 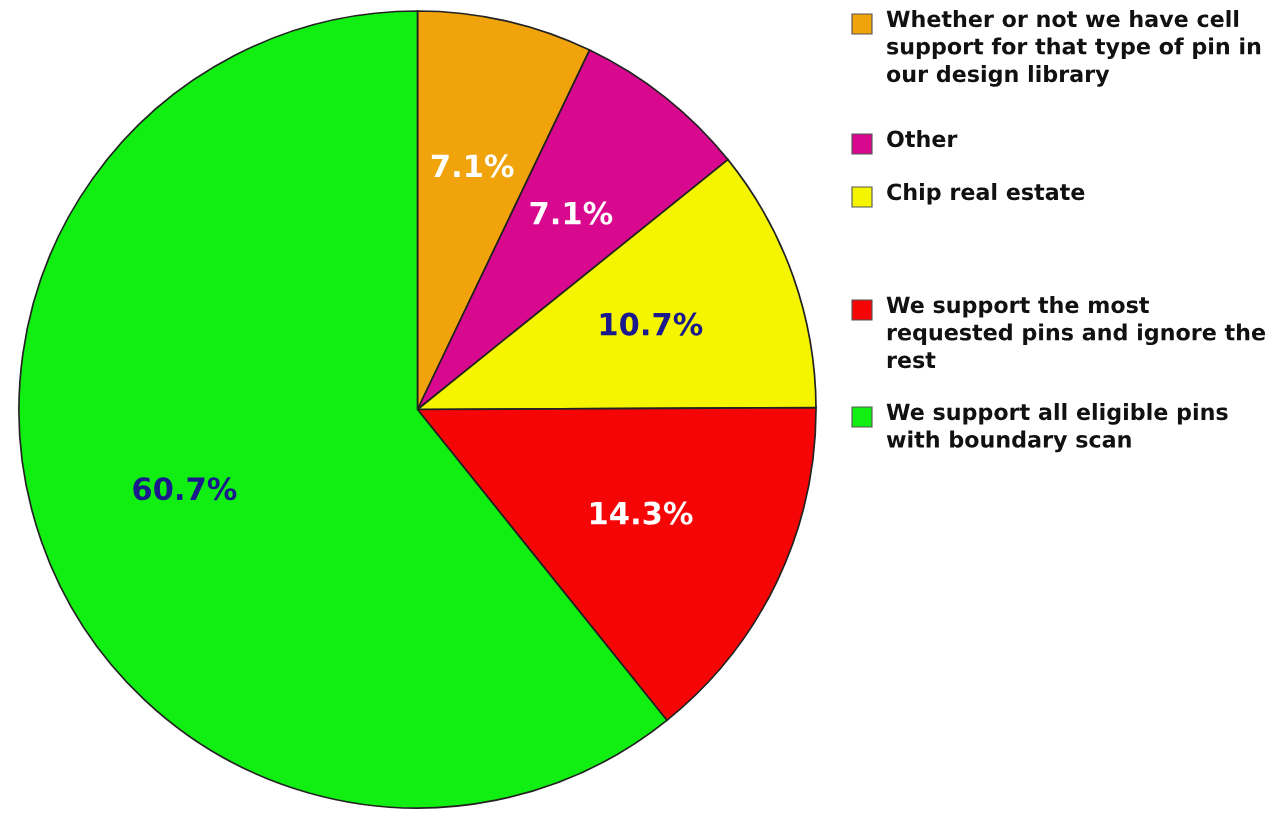 I want to click on legend-label: We support the most requested pins and ignore the rest, so click(x=1075, y=332).